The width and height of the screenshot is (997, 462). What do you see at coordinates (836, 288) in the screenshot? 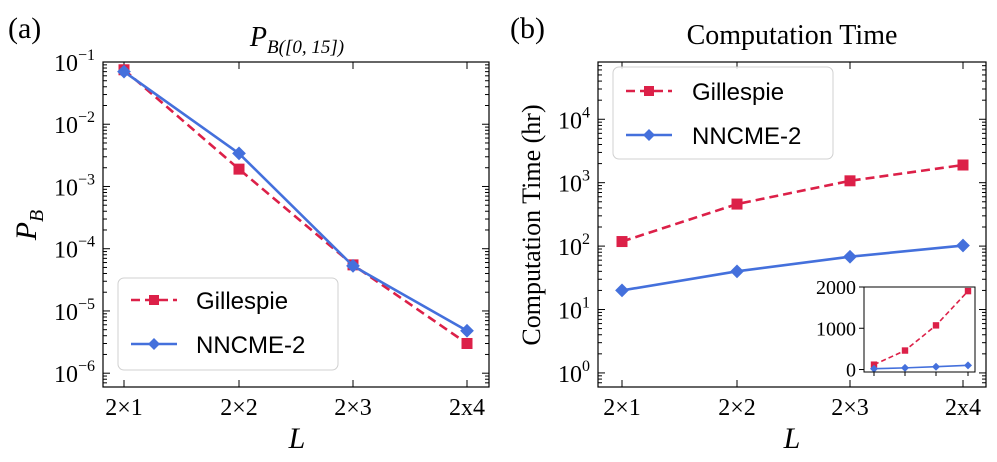
I see `inset-ytick-label: 2000` at bounding box center [836, 288].